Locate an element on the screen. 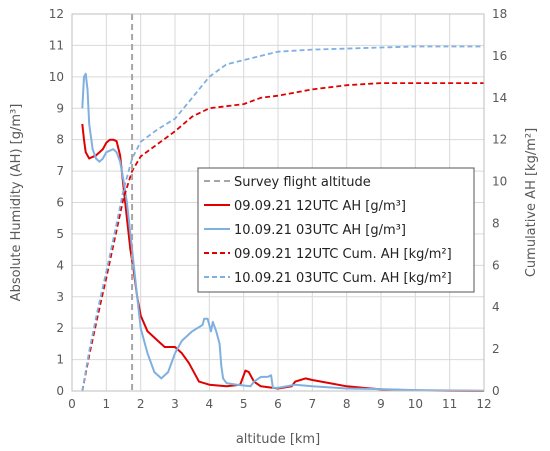 This screenshot has width=550, height=451. x-tick-label-12: 12 is located at coordinates (483, 404).